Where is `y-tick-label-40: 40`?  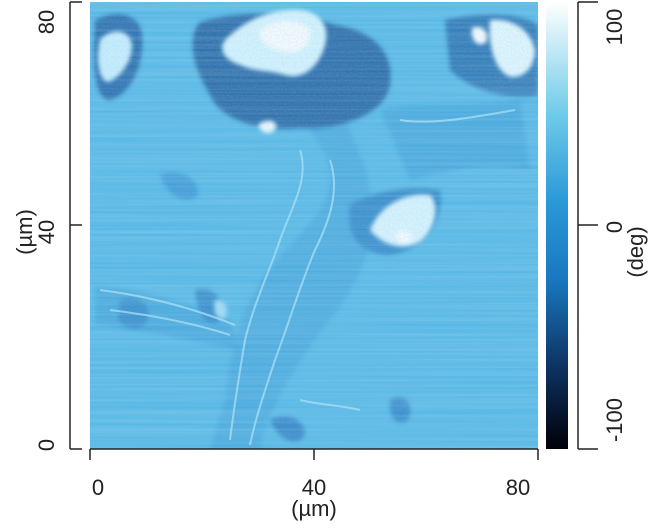
y-tick-label-40: 40 is located at coordinates (46, 232).